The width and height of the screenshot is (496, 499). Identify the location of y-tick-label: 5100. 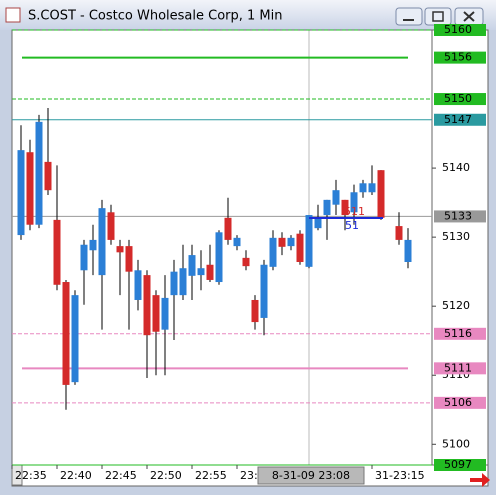
(456, 443).